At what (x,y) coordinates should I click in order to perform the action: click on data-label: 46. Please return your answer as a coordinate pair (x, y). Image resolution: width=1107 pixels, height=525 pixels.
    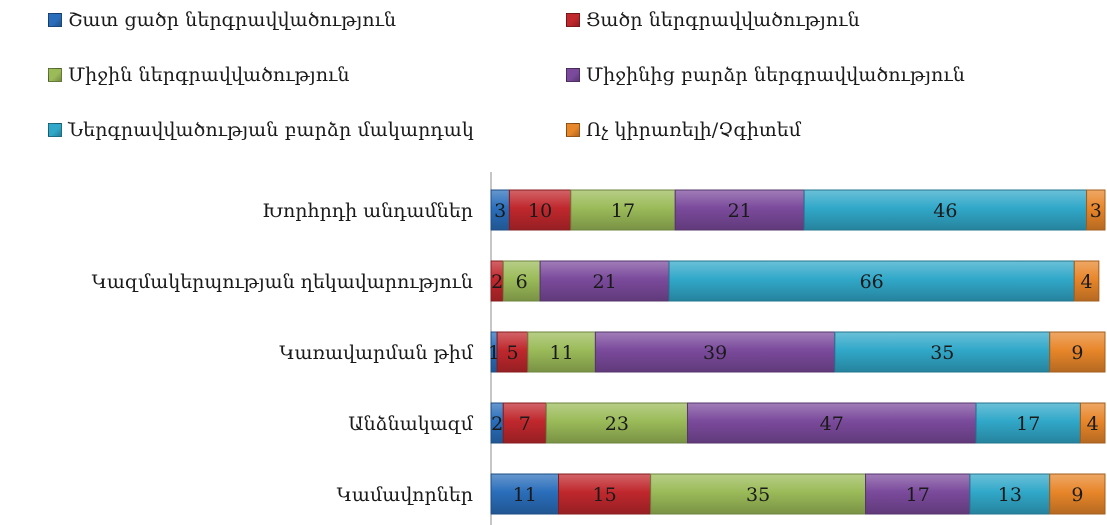
    Looking at the image, I should click on (945, 211).